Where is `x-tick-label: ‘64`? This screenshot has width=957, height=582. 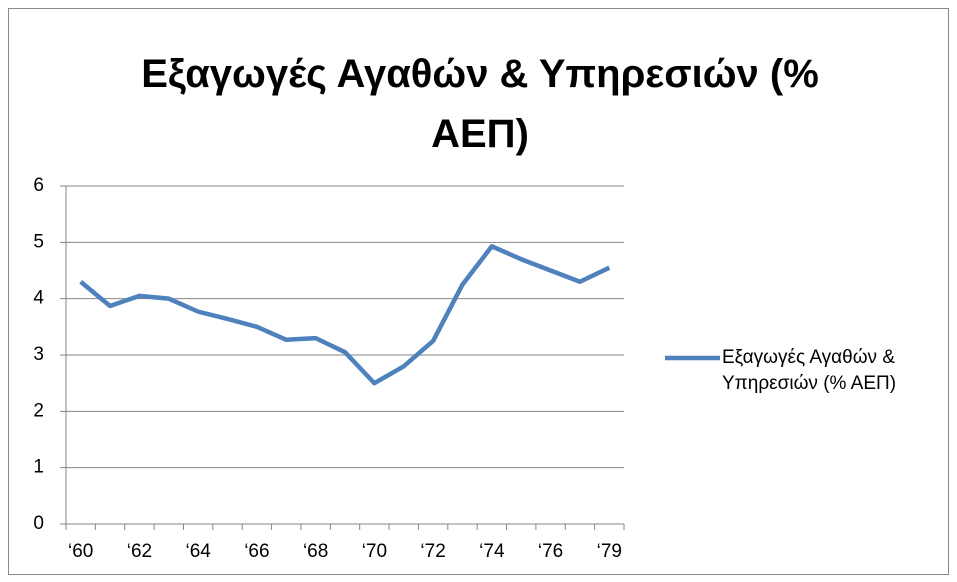
x-tick-label: ‘64 is located at coordinates (198, 551).